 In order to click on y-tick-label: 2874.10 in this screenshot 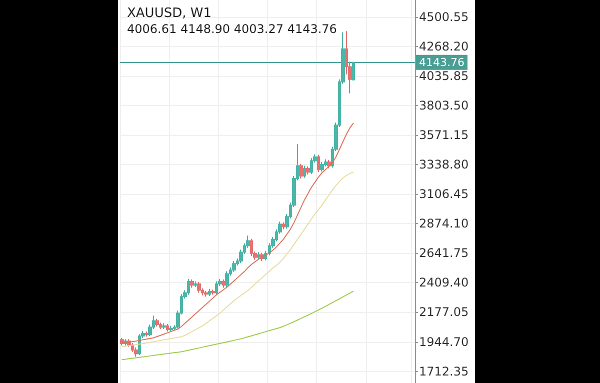, I will do `click(444, 223)`.